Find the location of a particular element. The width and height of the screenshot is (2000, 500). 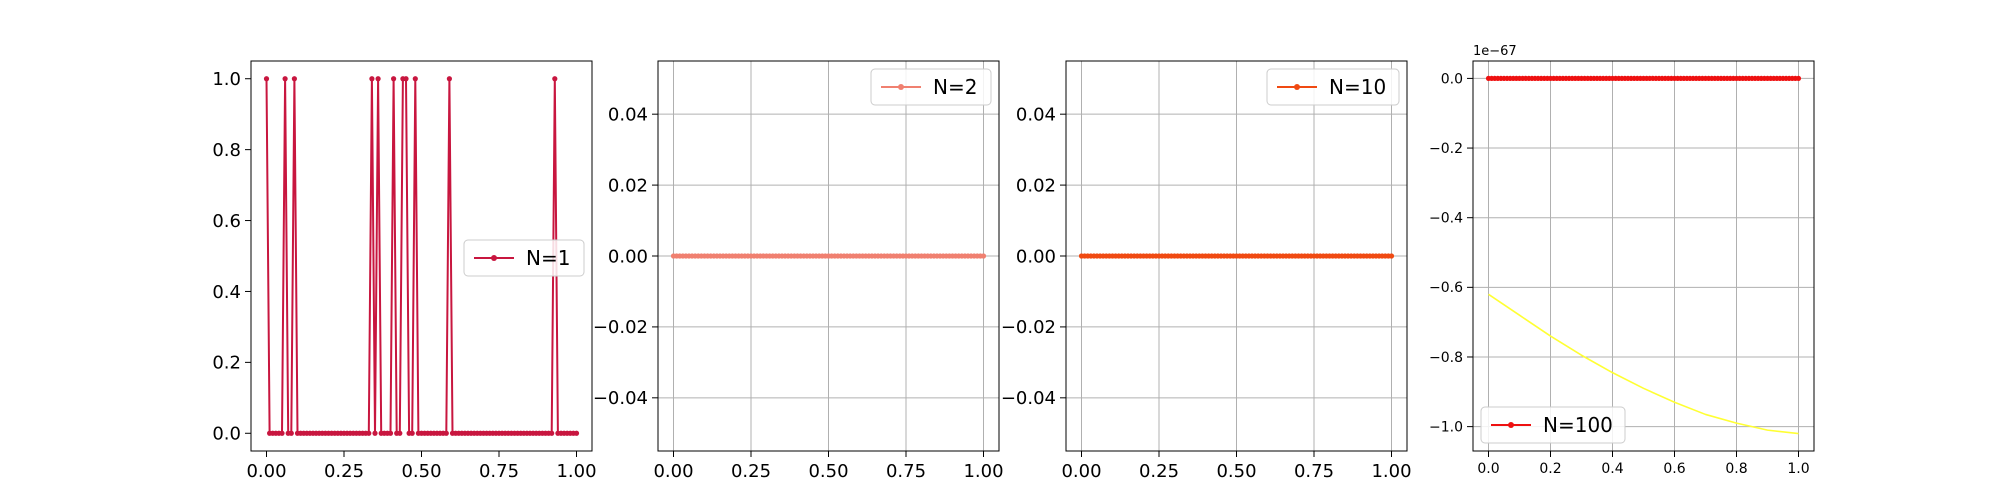

legend-label: N=100 is located at coordinates (1578, 425).